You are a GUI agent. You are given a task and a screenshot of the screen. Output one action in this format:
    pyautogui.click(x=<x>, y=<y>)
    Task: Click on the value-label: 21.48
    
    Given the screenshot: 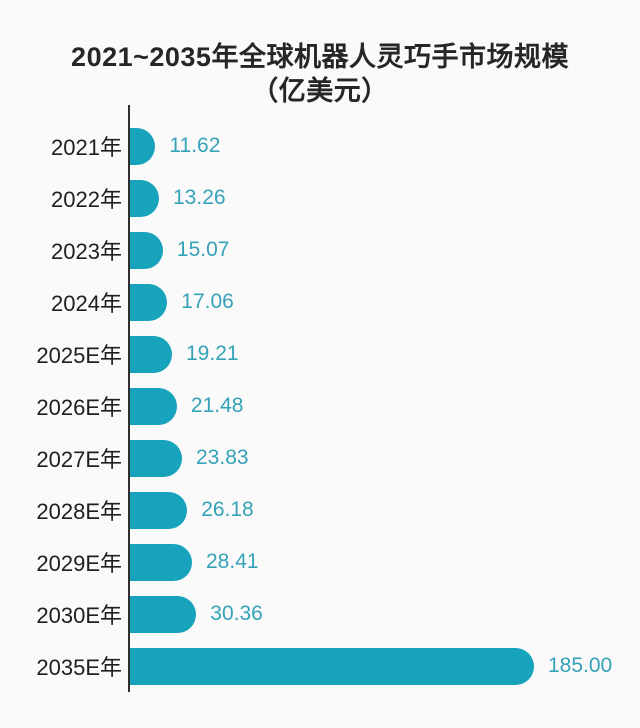 What is the action you would take?
    pyautogui.click(x=217, y=405)
    